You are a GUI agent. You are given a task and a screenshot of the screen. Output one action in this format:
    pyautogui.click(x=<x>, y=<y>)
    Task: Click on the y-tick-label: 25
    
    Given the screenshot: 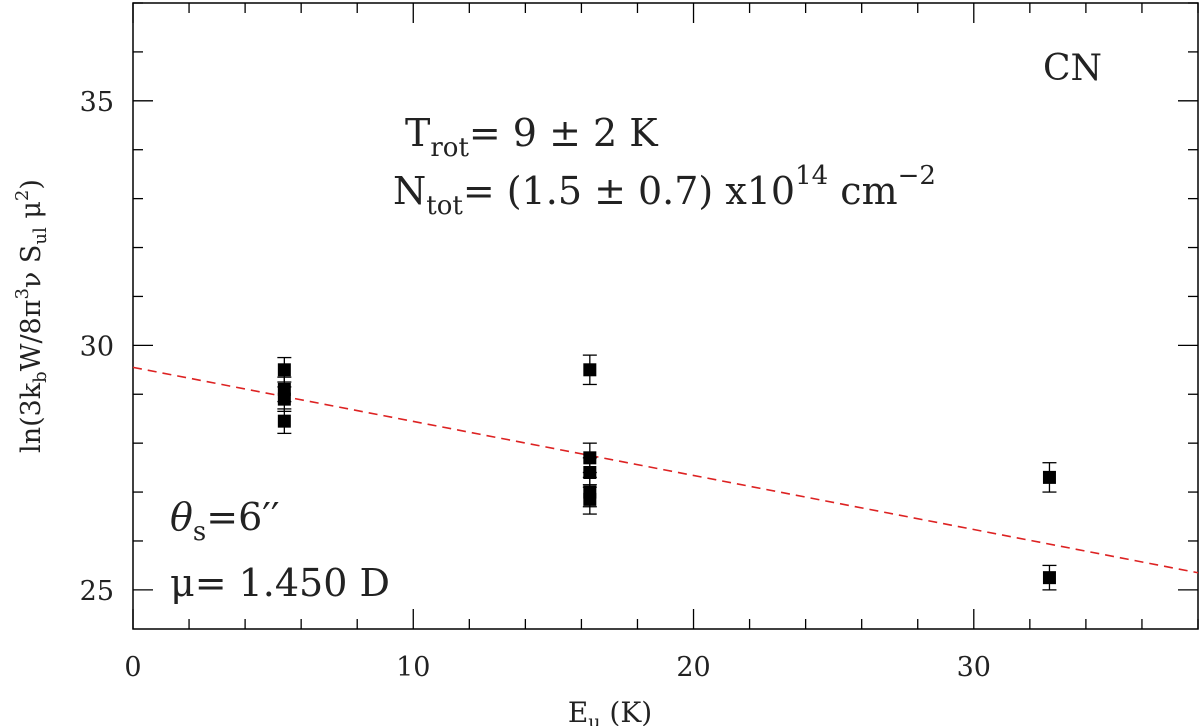 What is the action you would take?
    pyautogui.click(x=97, y=591)
    